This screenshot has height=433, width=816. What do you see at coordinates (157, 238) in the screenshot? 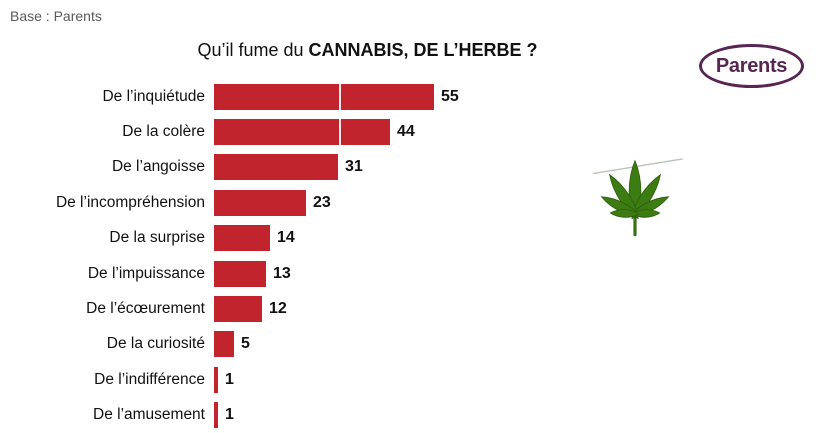
I see `category-label: De la surprise` at bounding box center [157, 238].